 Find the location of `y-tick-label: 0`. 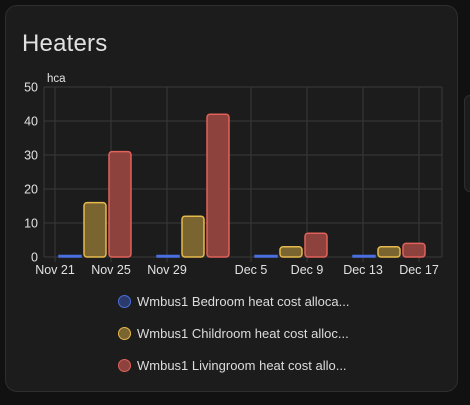

y-tick-label: 0 is located at coordinates (34, 258).